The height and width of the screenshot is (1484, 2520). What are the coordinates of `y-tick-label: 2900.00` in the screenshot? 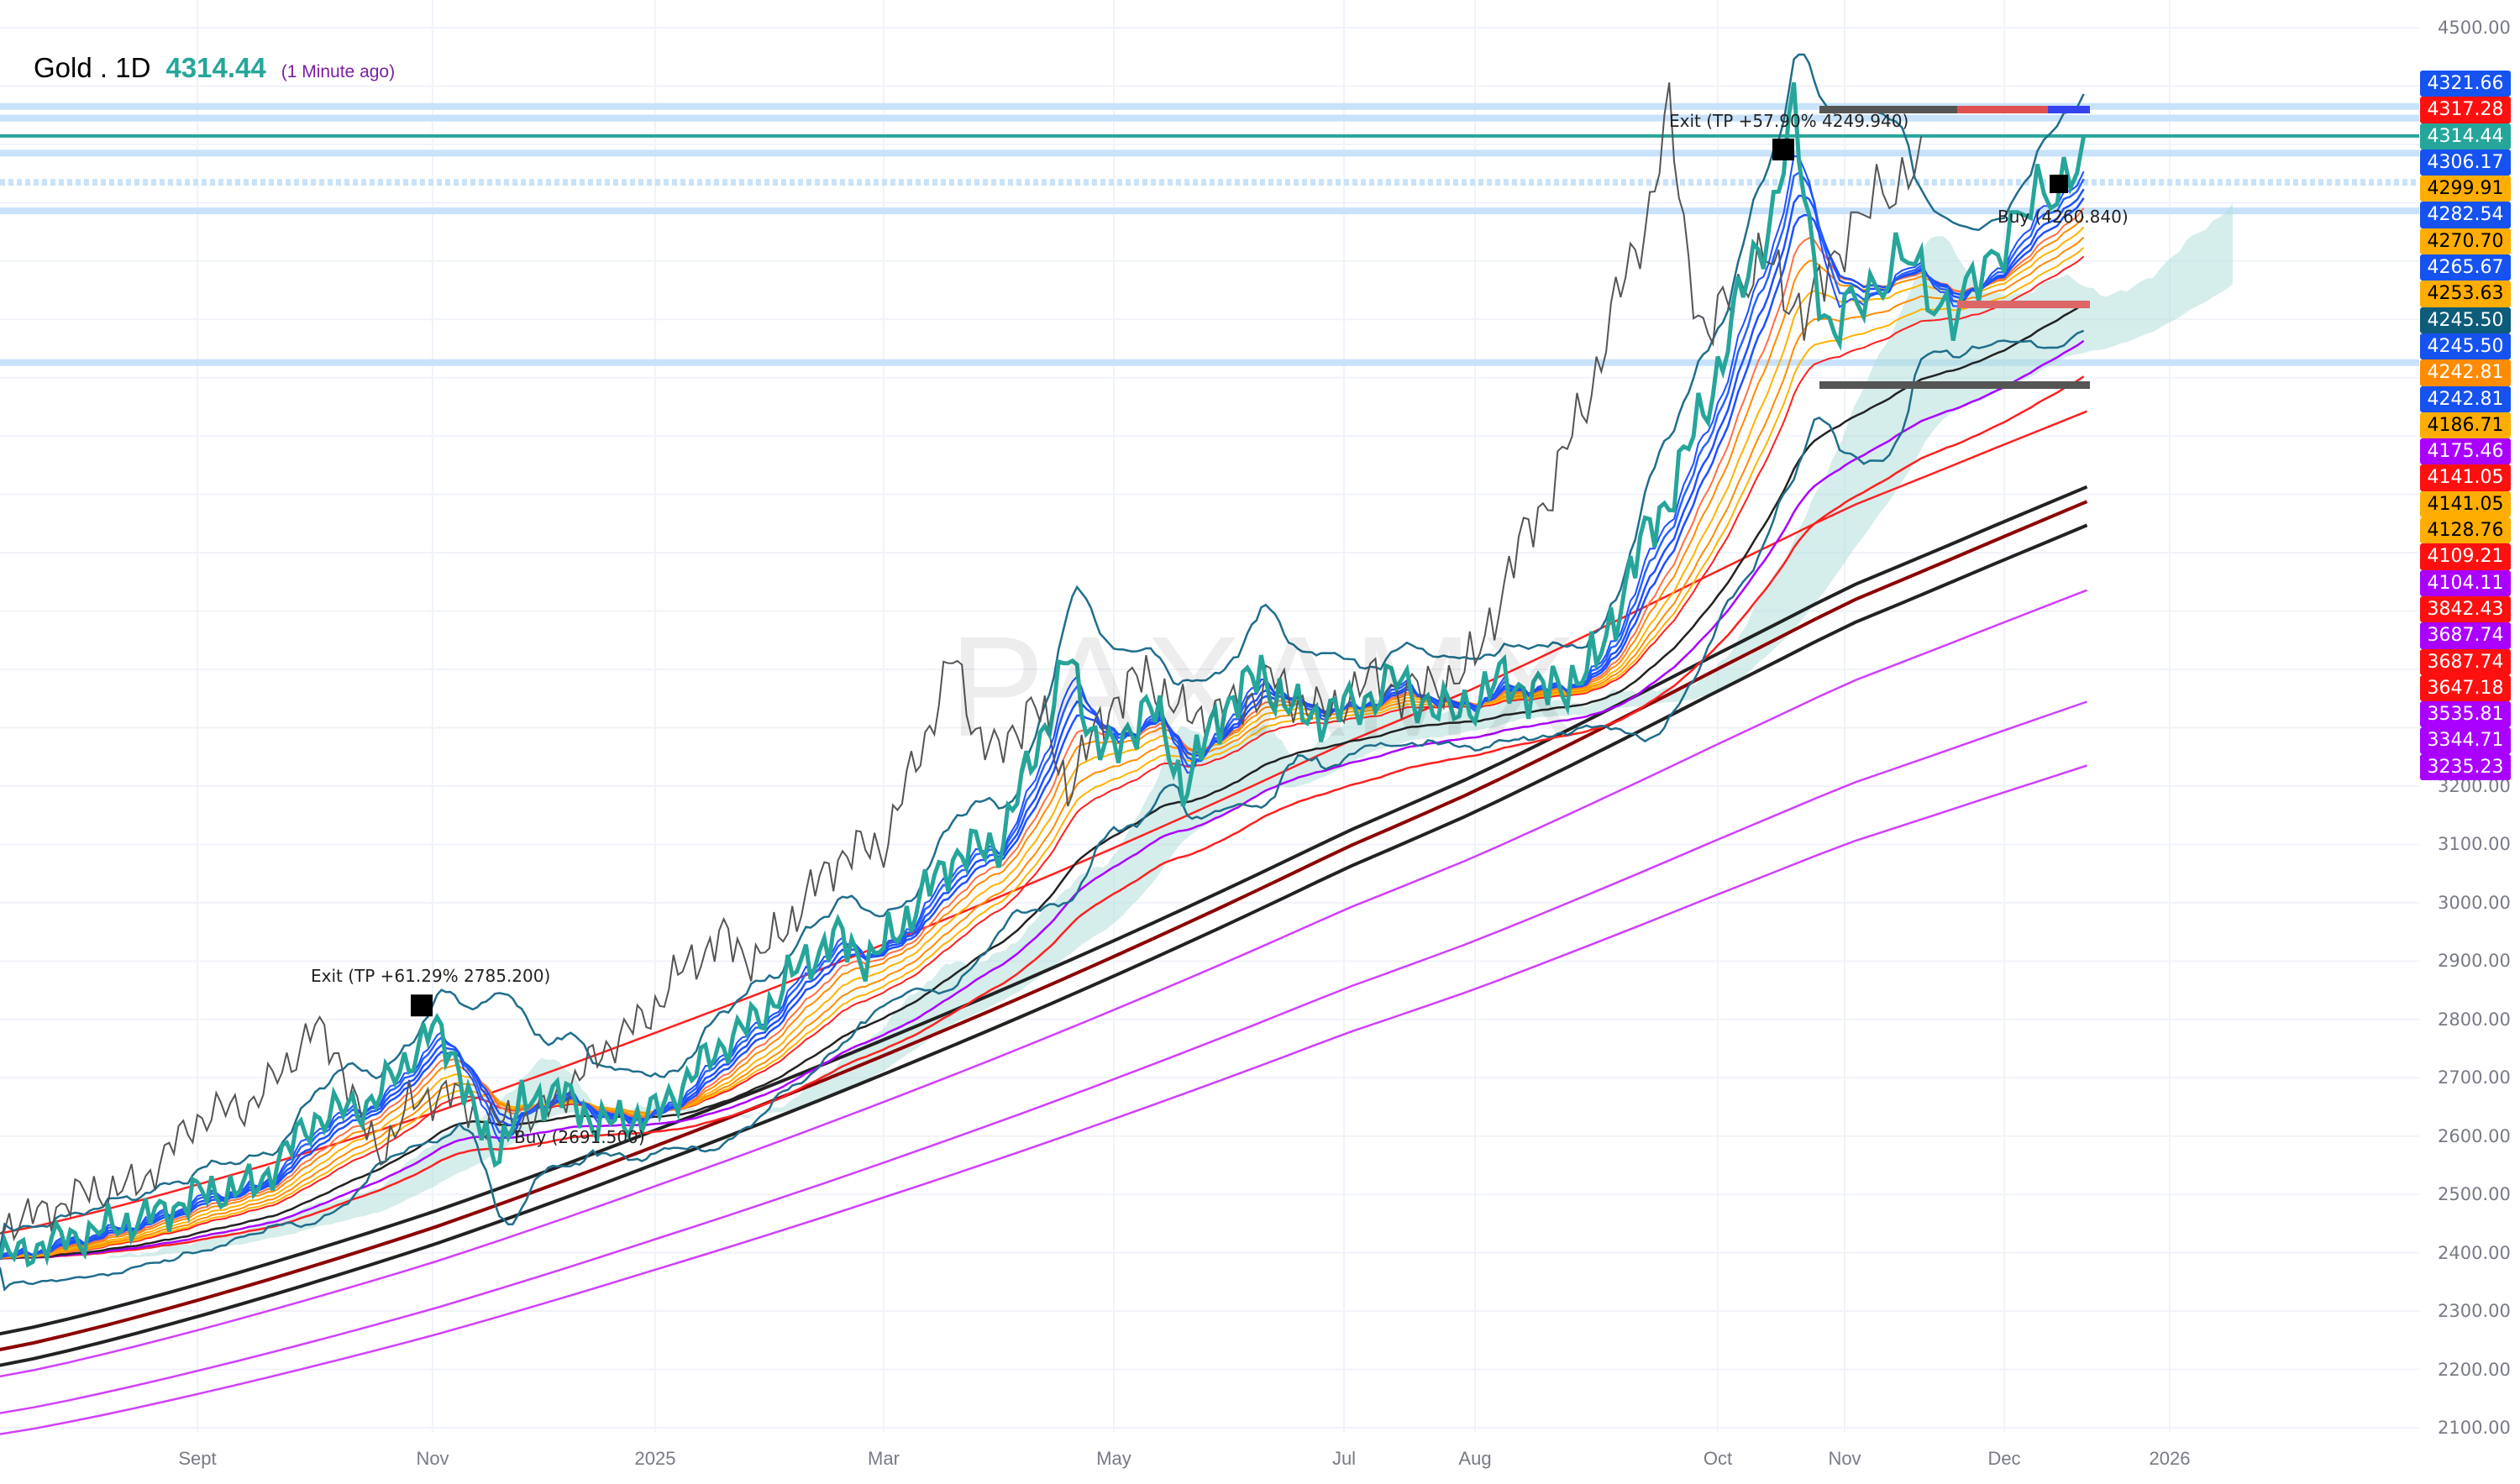 It's located at (2474, 962).